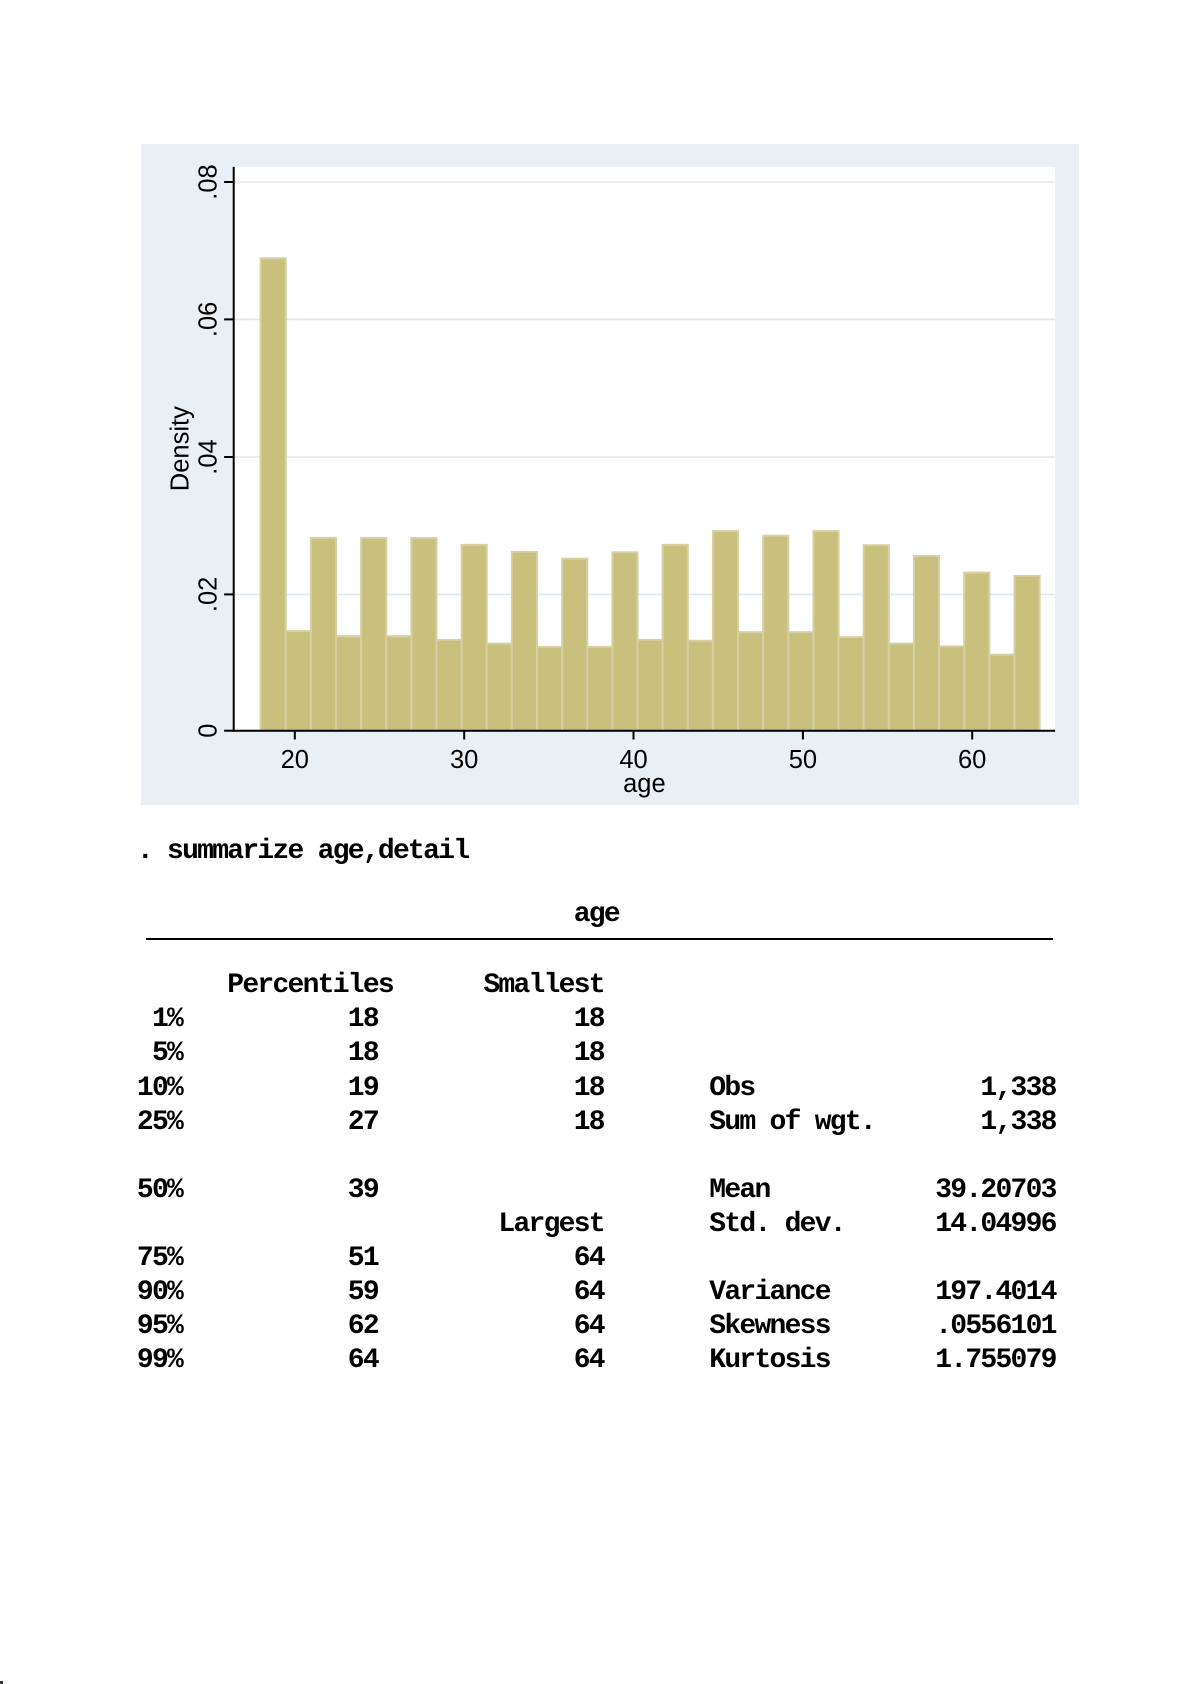  I want to click on svg-text: Density, so click(181, 448).